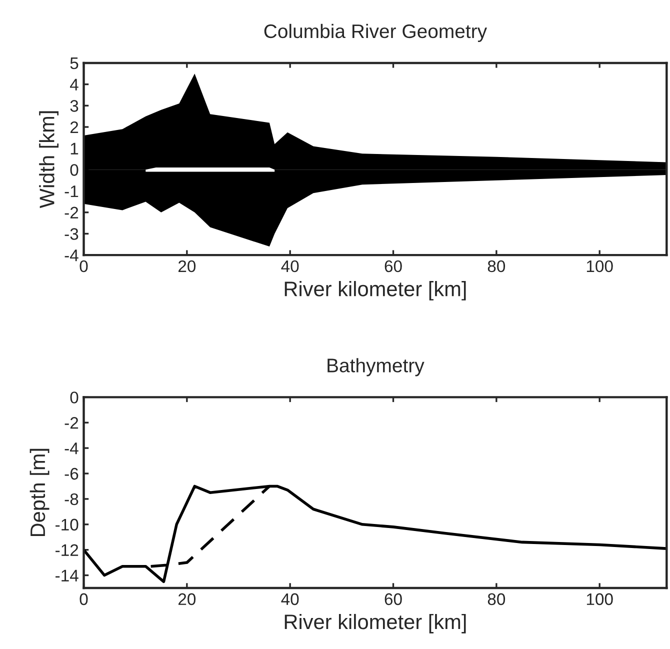 Image resolution: width=670 pixels, height=649 pixels. What do you see at coordinates (74, 84) in the screenshot?
I see `y-tick-label: 4` at bounding box center [74, 84].